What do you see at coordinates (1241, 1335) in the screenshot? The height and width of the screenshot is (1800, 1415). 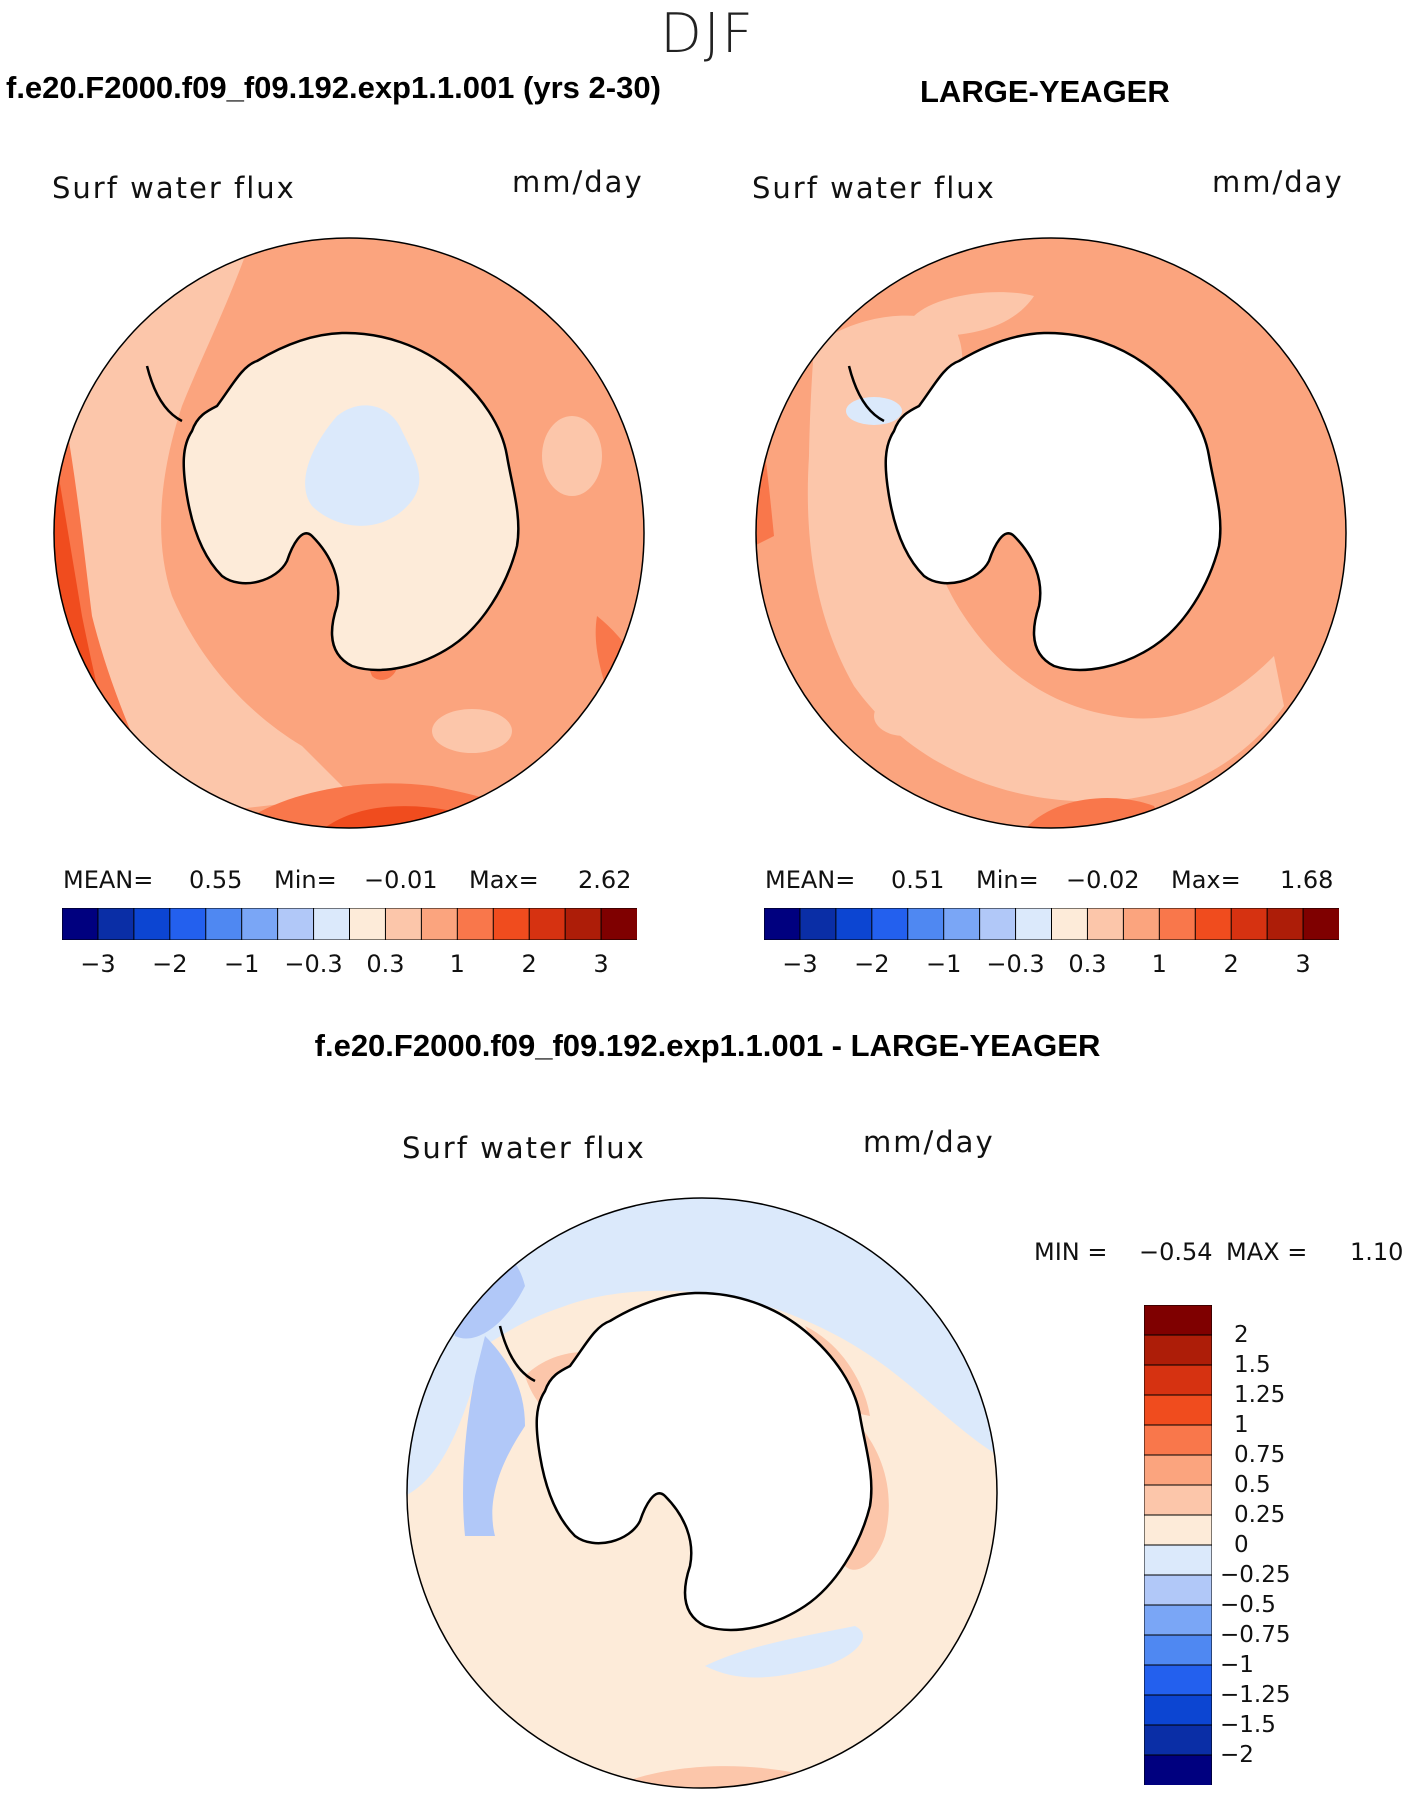 I see `diff-colorbar-label: 2` at bounding box center [1241, 1335].